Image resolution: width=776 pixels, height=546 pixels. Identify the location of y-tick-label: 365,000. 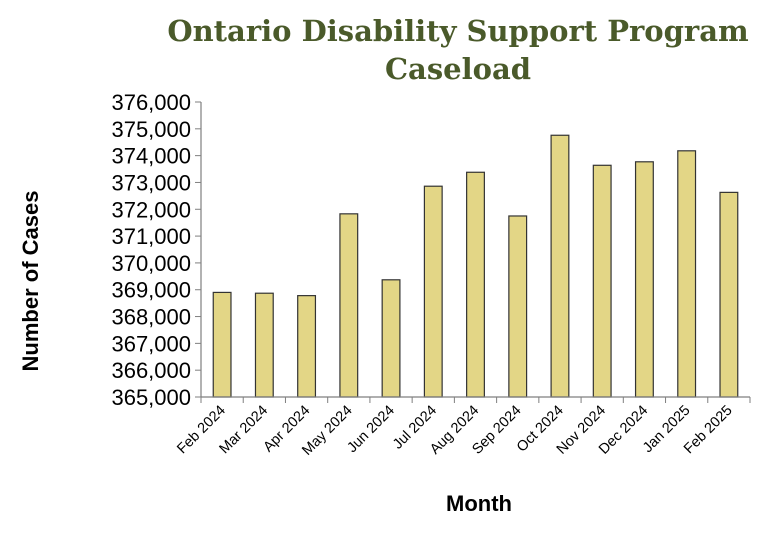
(151, 397).